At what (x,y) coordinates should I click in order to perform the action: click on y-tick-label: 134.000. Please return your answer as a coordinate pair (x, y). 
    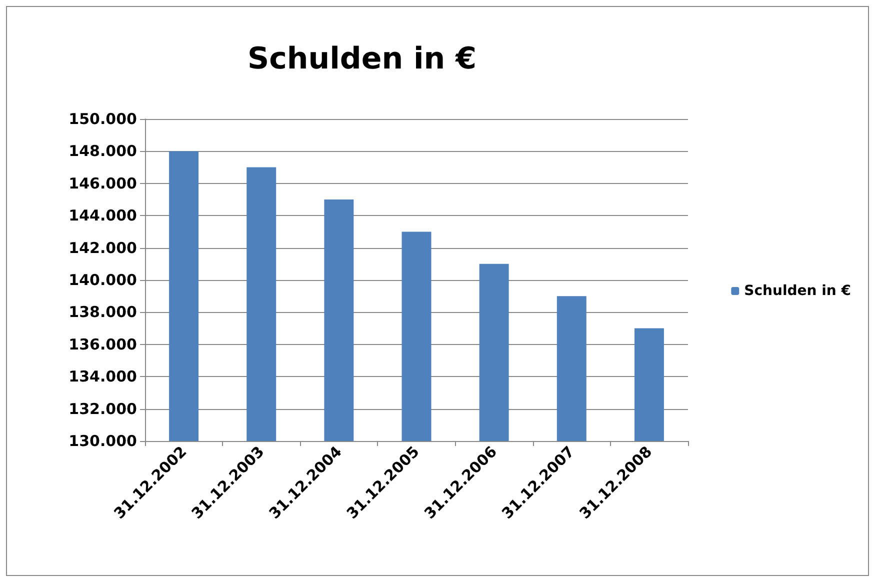
    Looking at the image, I should click on (102, 377).